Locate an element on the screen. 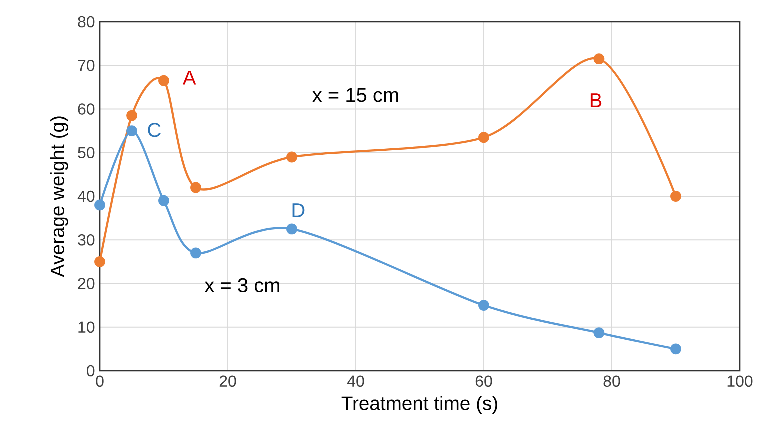  annotation: A is located at coordinates (189, 77).